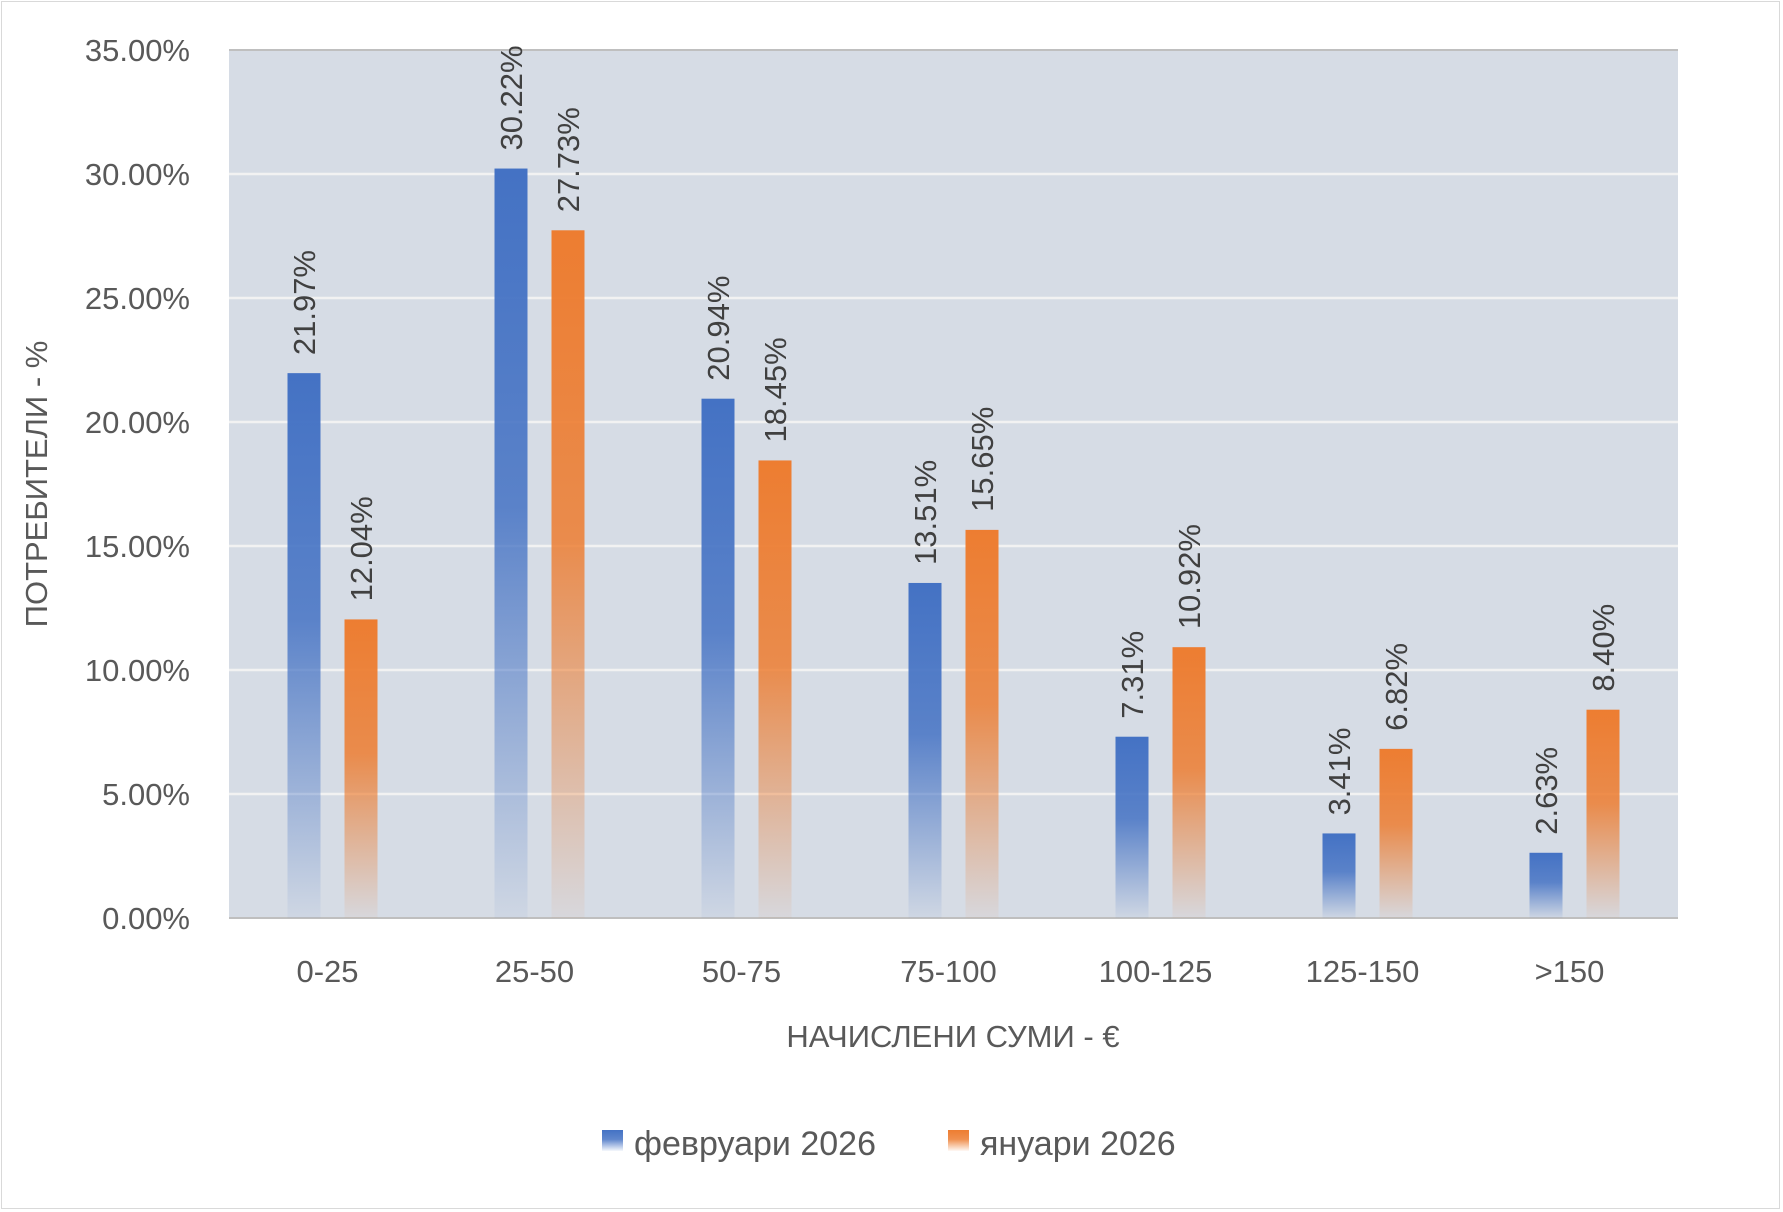 Image resolution: width=1783 pixels, height=1212 pixels. What do you see at coordinates (1603, 648) in the screenshot?
I see `data-label: 8.40%` at bounding box center [1603, 648].